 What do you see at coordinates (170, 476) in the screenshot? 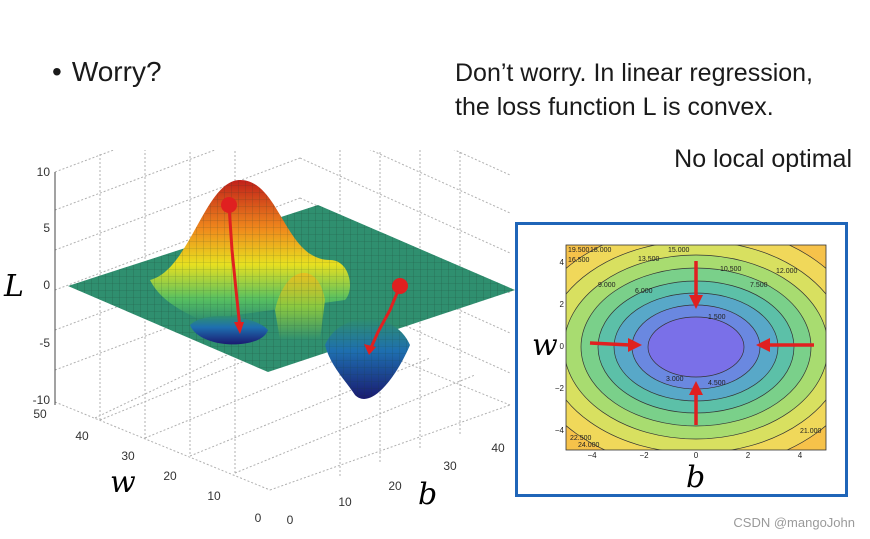
I see `w-tick: 20` at bounding box center [170, 476].